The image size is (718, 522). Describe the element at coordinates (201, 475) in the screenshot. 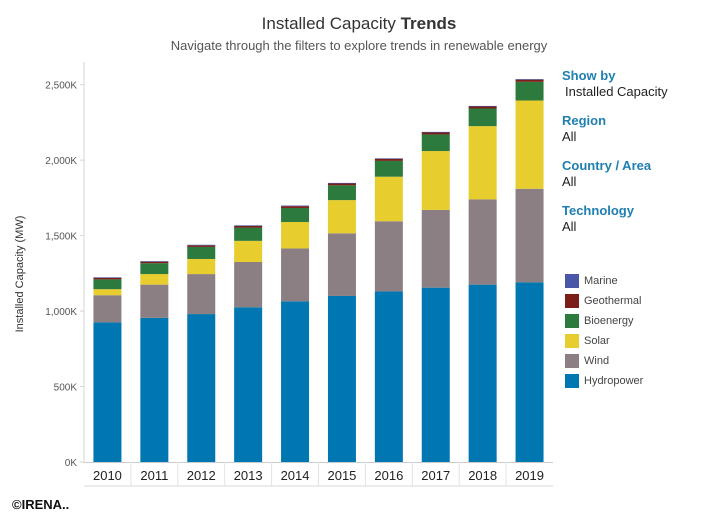

I see `x-tick-label: 2012` at that location.